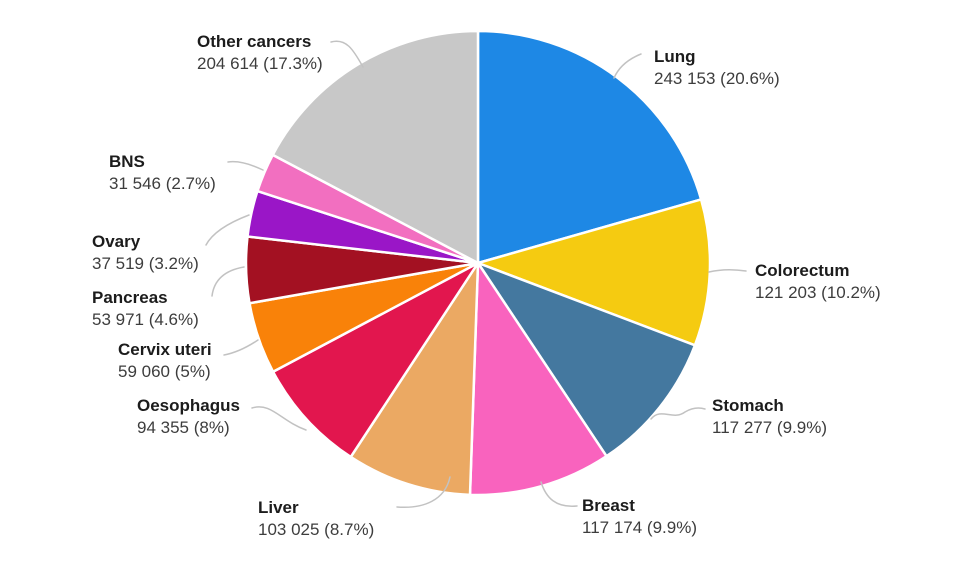 The image size is (960, 569). What do you see at coordinates (278, 507) in the screenshot?
I see `slice-name: Liver` at bounding box center [278, 507].